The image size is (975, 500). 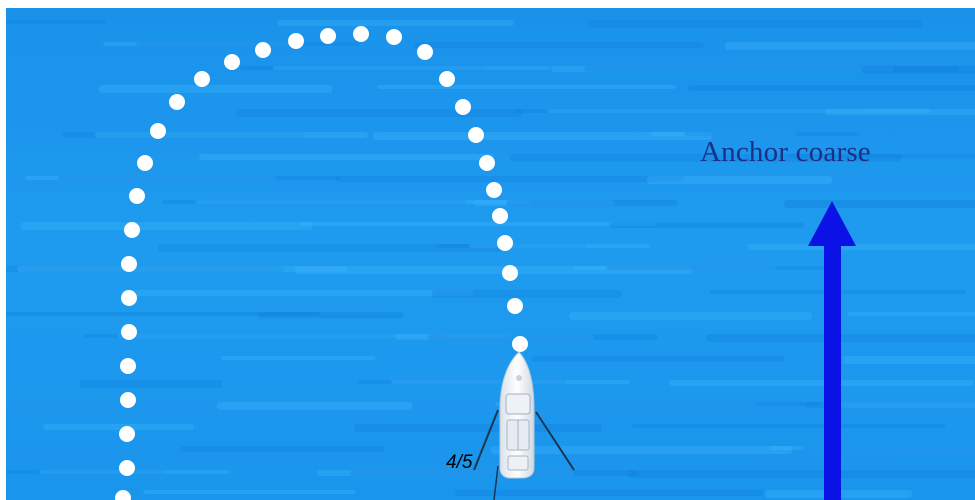 I want to click on boat-wake-left, so click(x=486, y=440).